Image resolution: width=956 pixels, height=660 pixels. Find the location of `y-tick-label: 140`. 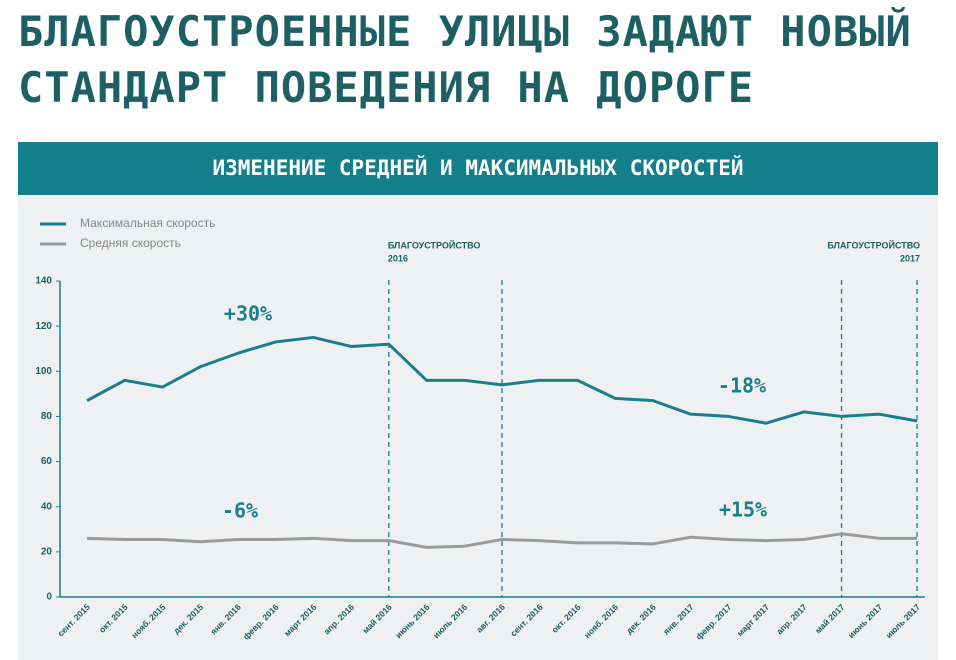

y-tick-label: 140 is located at coordinates (43, 281).